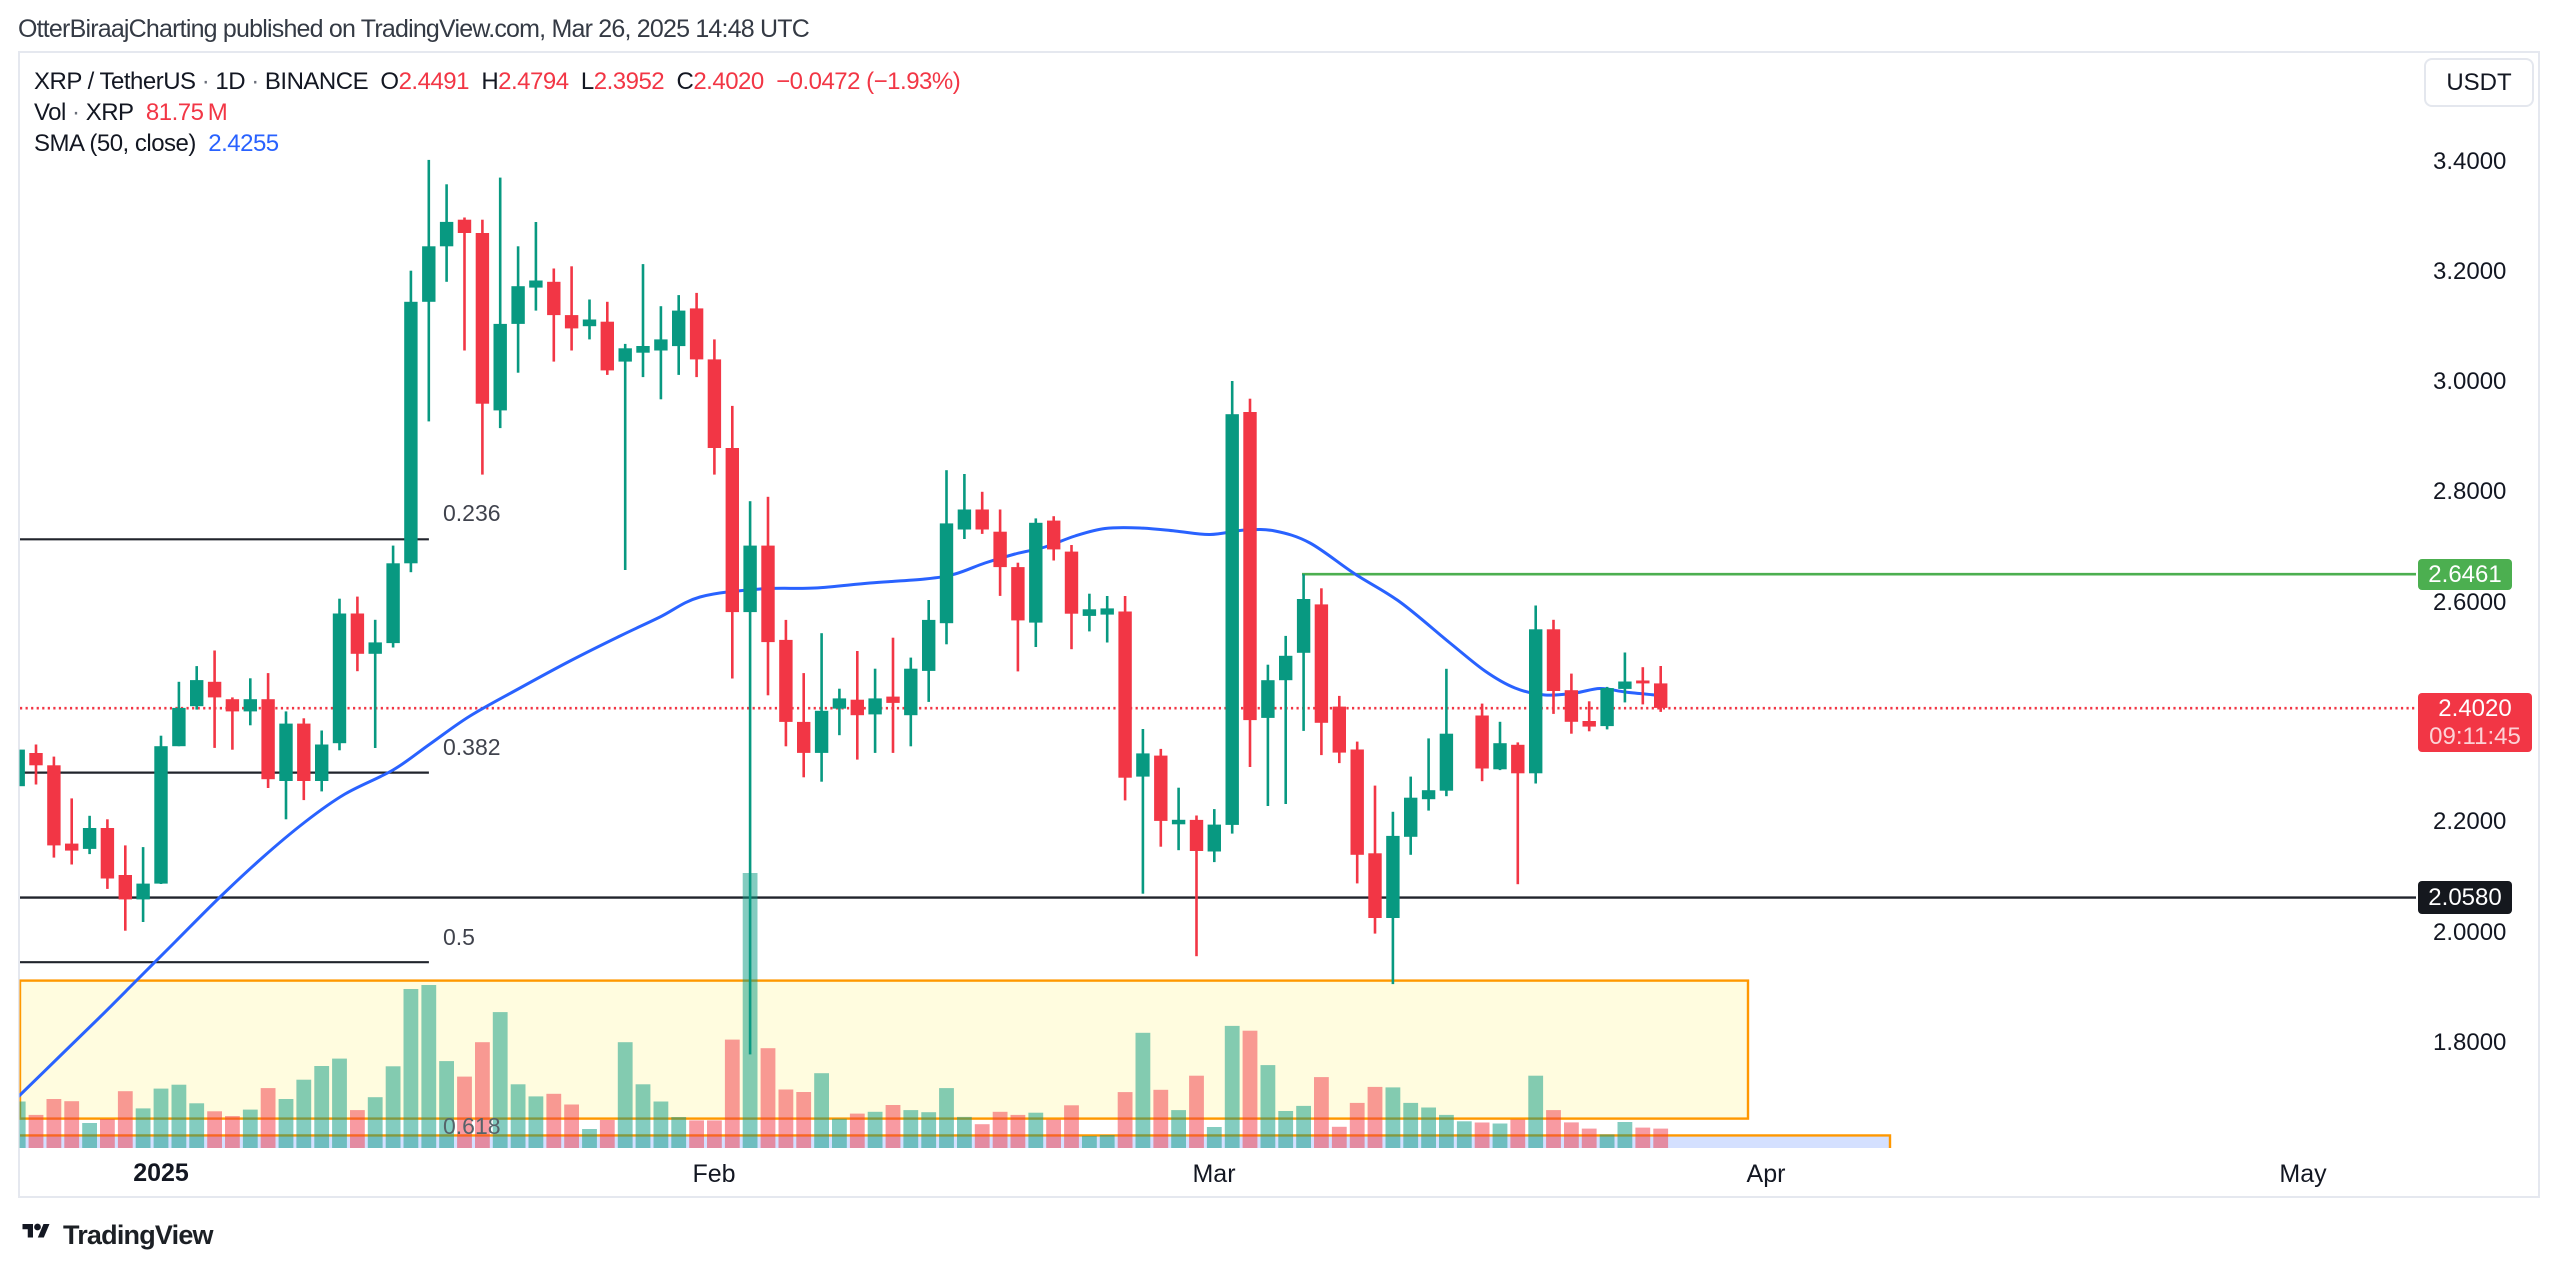  What do you see at coordinates (472, 513) in the screenshot?
I see `svg-text: 0.236` at bounding box center [472, 513].